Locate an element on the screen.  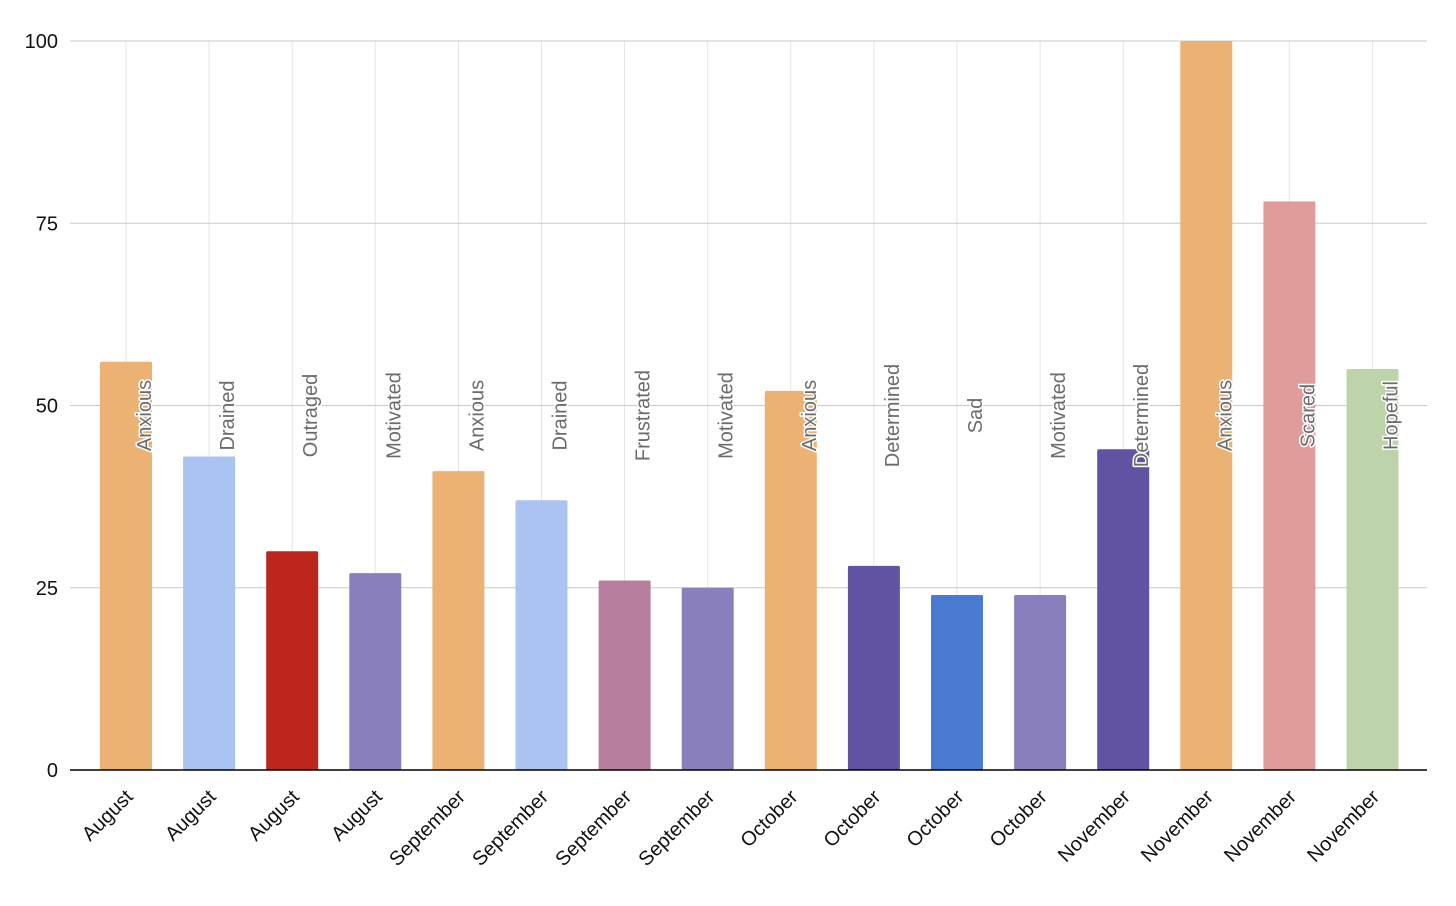
data-label: Frustrated is located at coordinates (644, 415).